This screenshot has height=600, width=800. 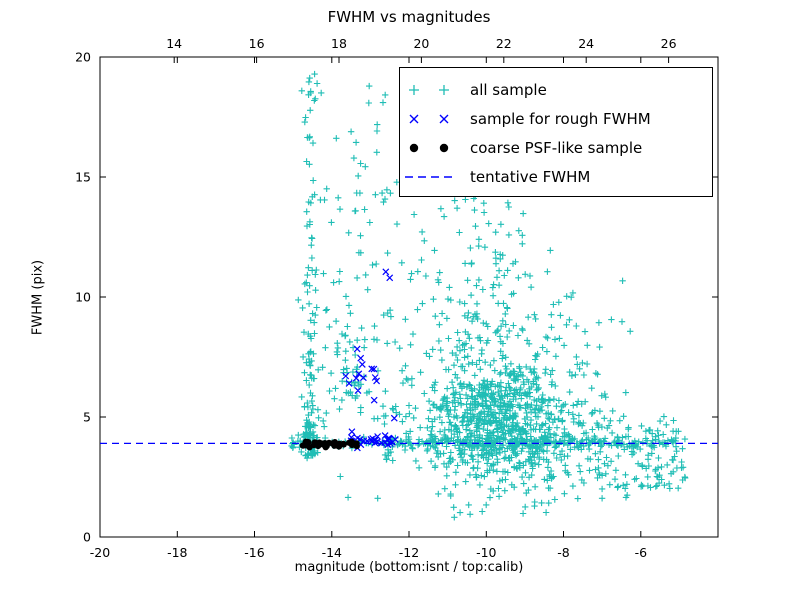 What do you see at coordinates (432, 148) in the screenshot?
I see `dot-marker-icon` at bounding box center [432, 148].